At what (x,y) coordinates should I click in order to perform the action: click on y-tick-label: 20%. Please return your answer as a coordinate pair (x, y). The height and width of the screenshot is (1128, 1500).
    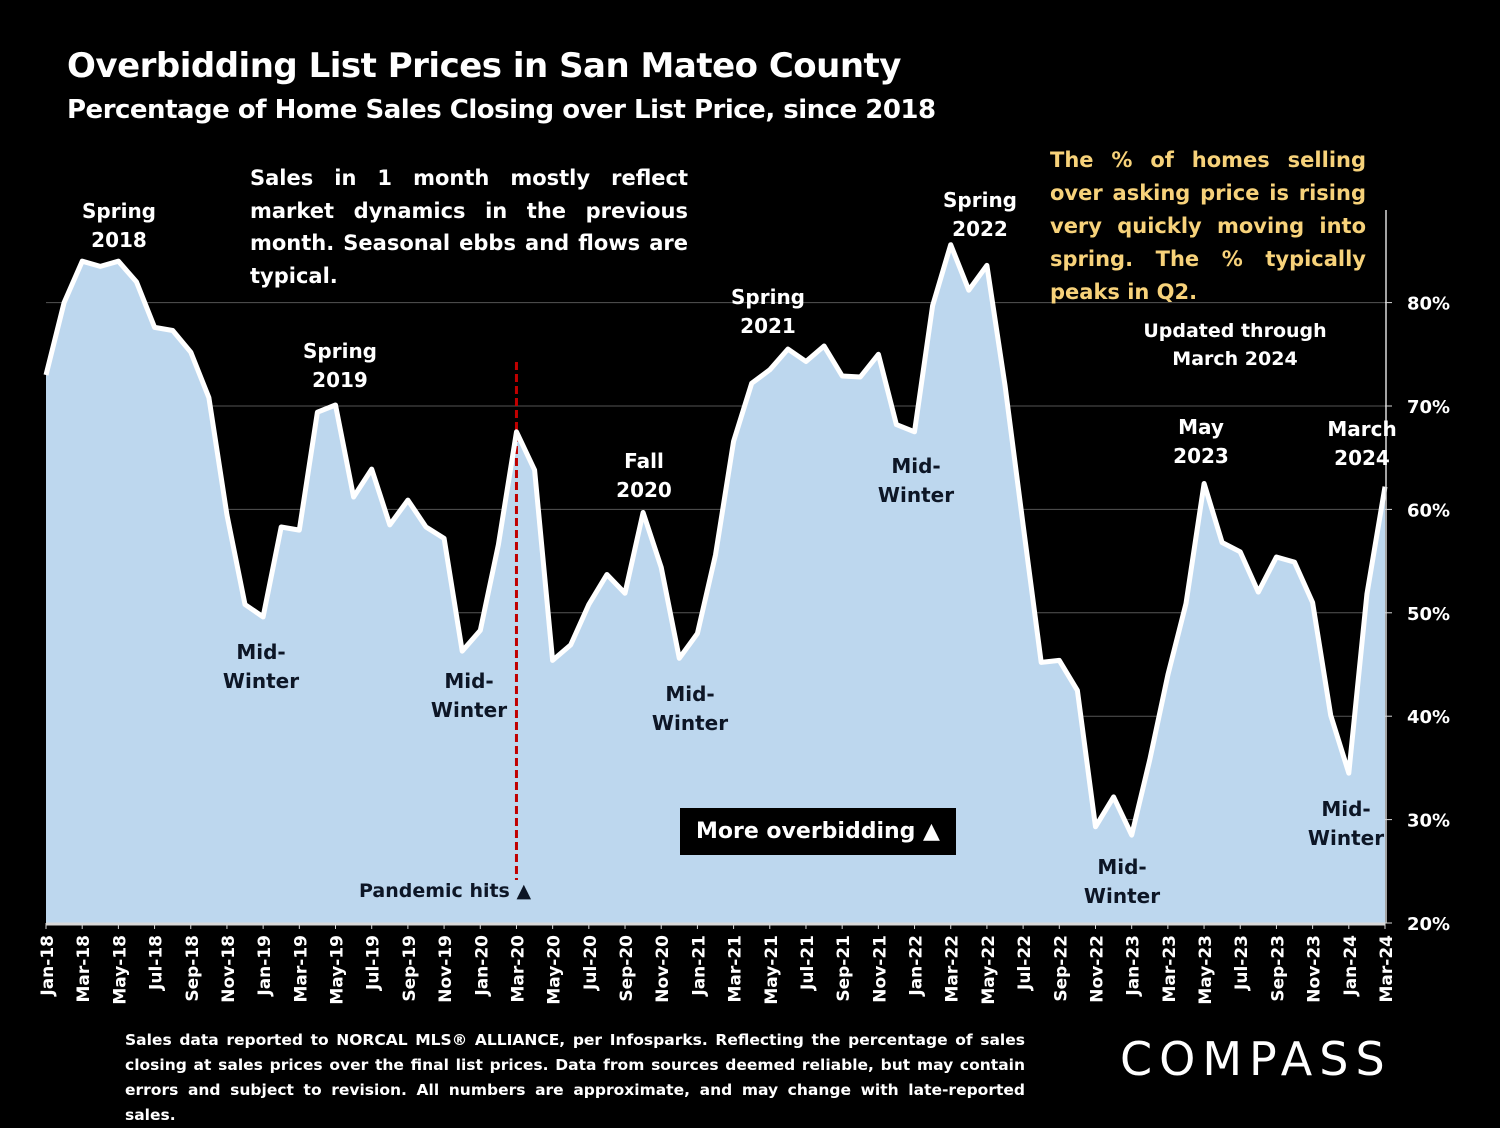
    Looking at the image, I should click on (1428, 924).